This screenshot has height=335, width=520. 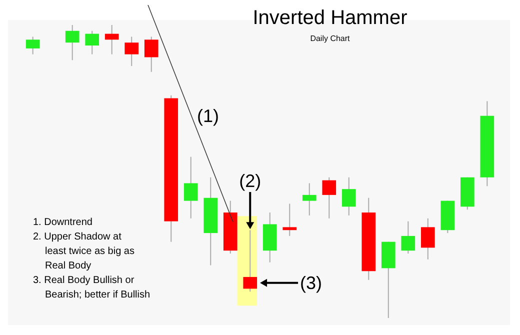 What do you see at coordinates (330, 38) in the screenshot?
I see `text: Daily Chart` at bounding box center [330, 38].